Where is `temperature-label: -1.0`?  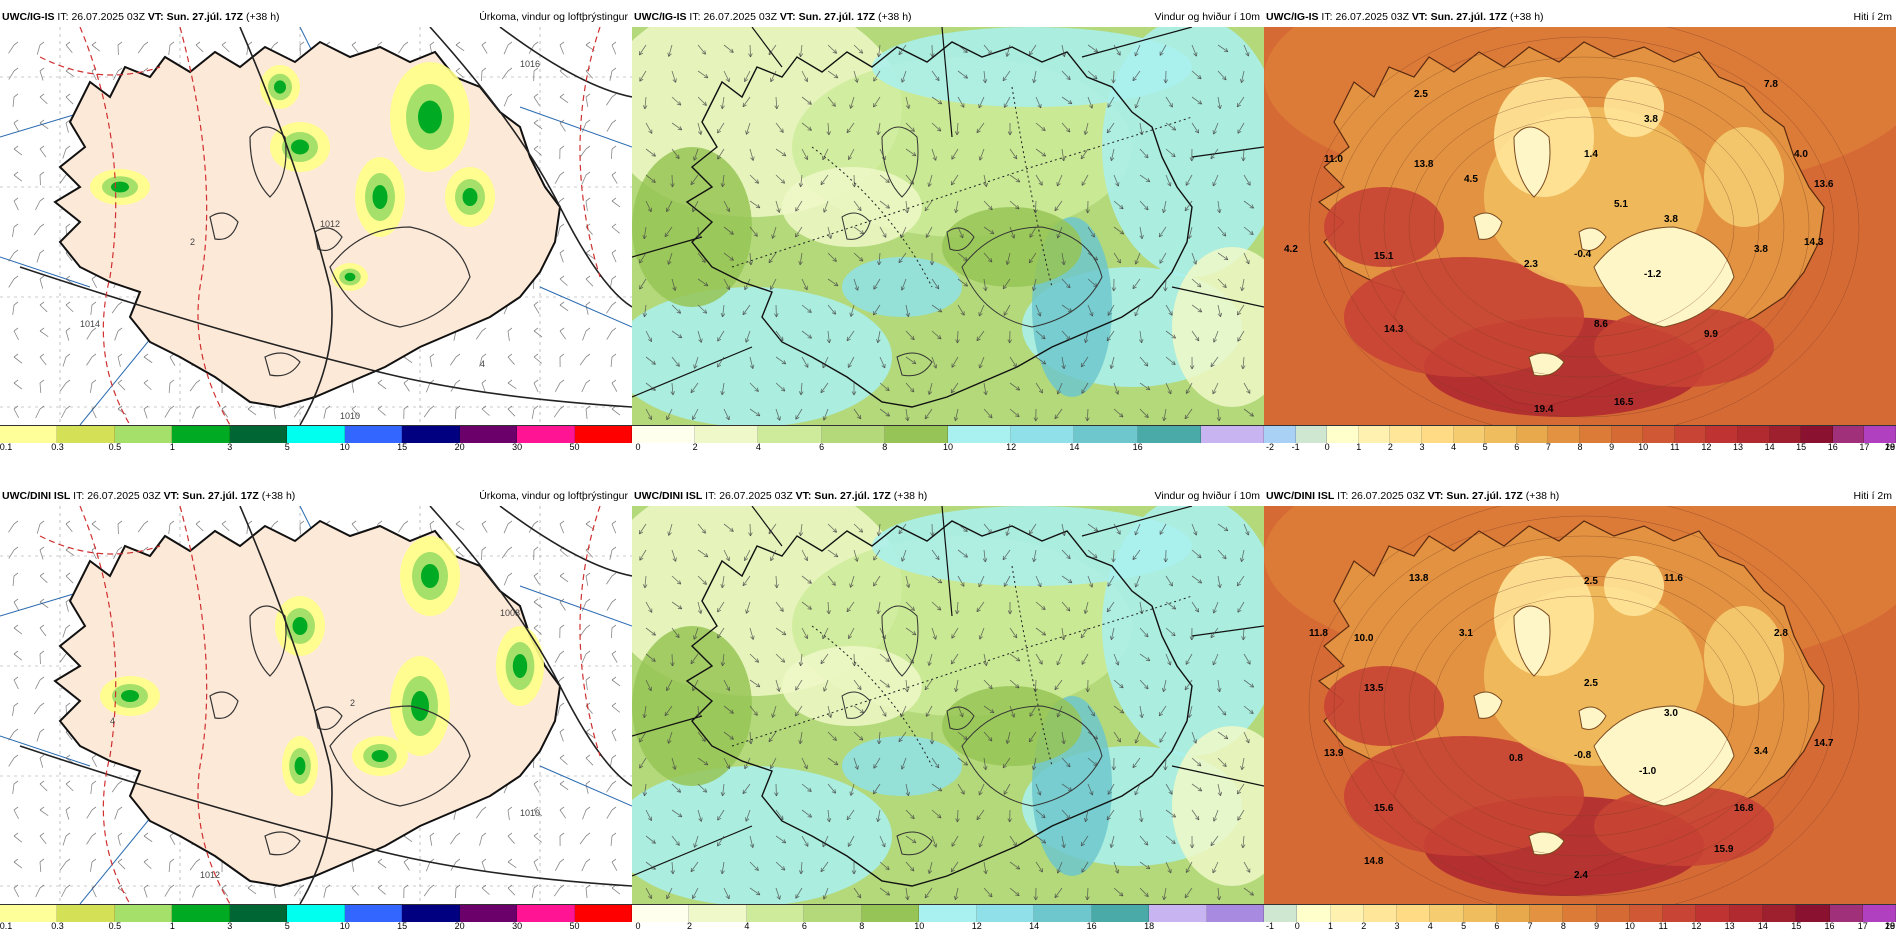
temperature-label: -1.0 is located at coordinates (1648, 771).